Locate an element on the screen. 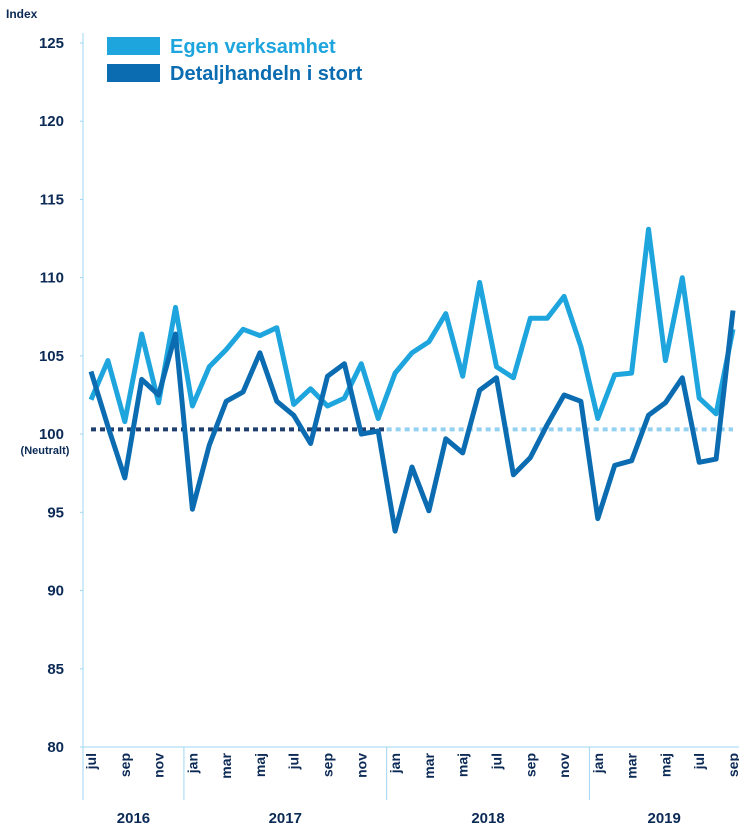 The width and height of the screenshot is (739, 829). year-label: 2018 is located at coordinates (487, 818).